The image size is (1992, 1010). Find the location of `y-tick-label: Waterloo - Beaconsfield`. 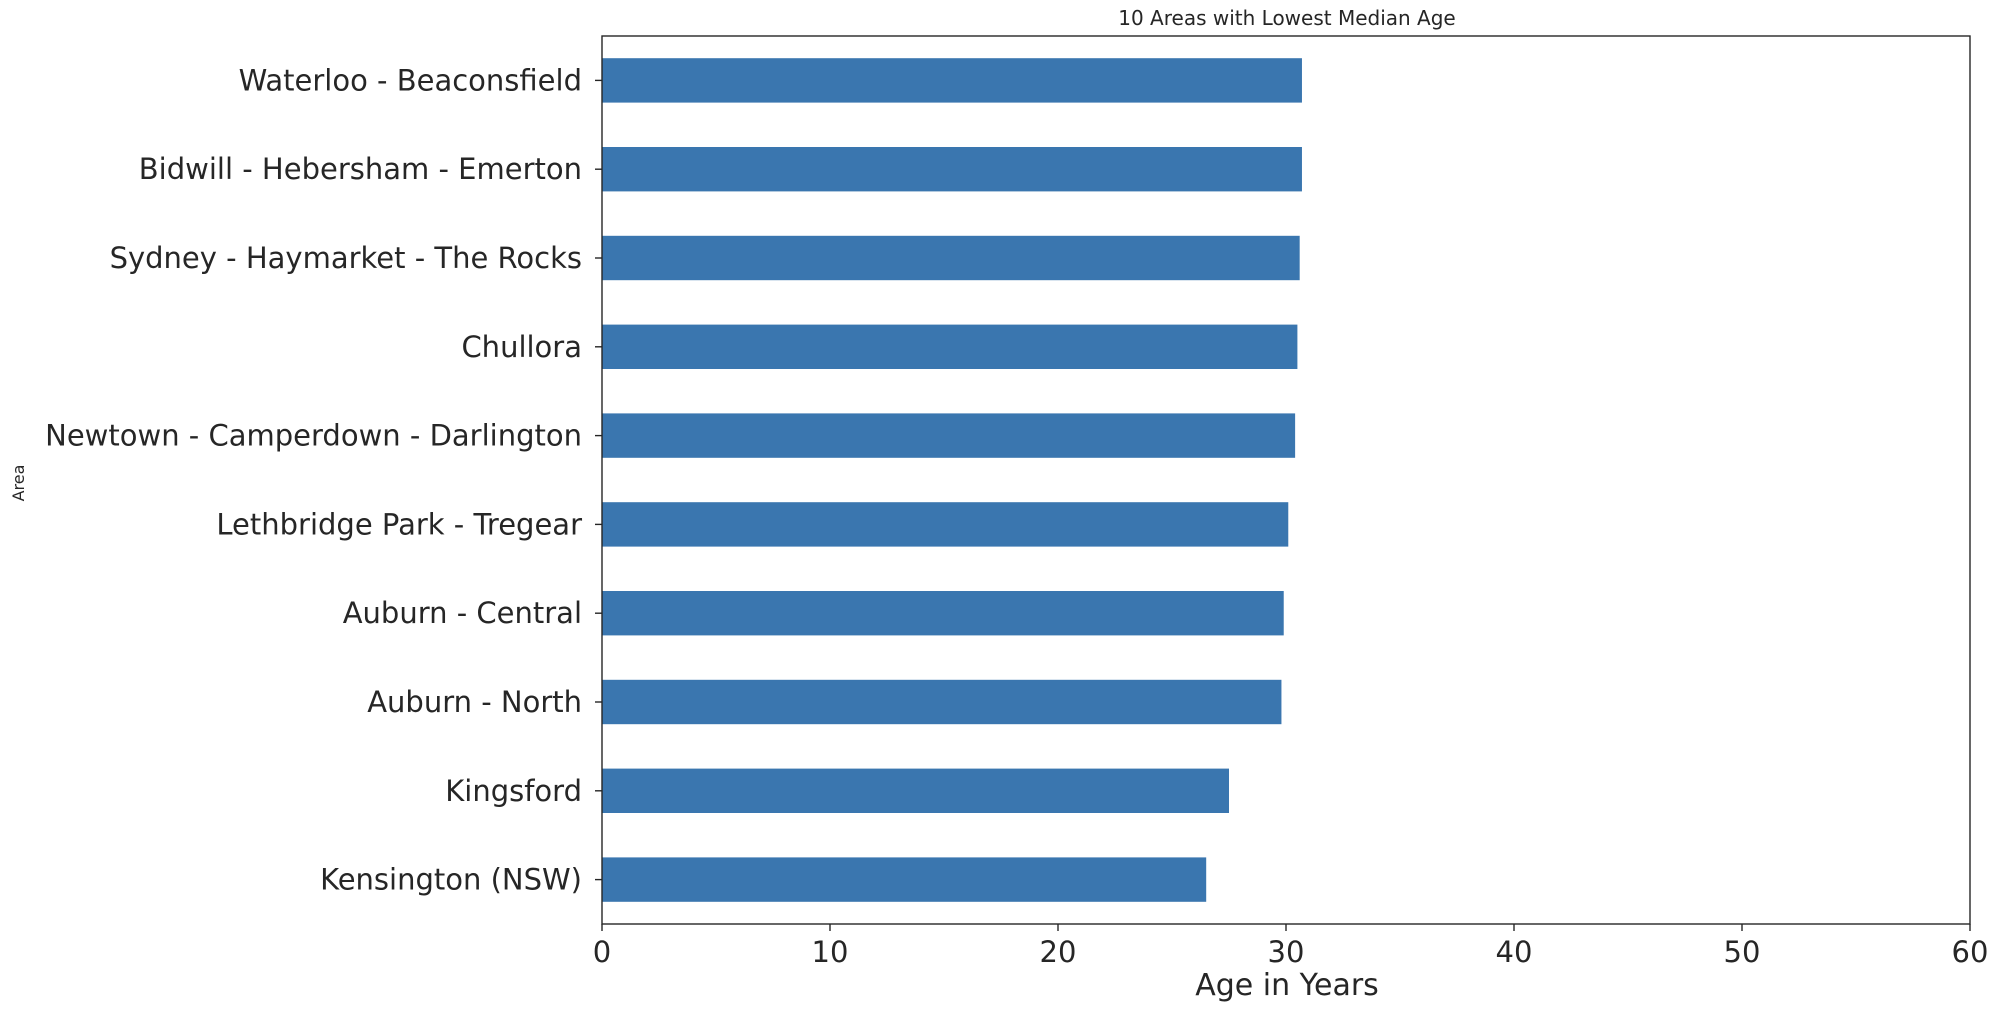

y-tick-label: Waterloo - Beaconsfield is located at coordinates (410, 80).